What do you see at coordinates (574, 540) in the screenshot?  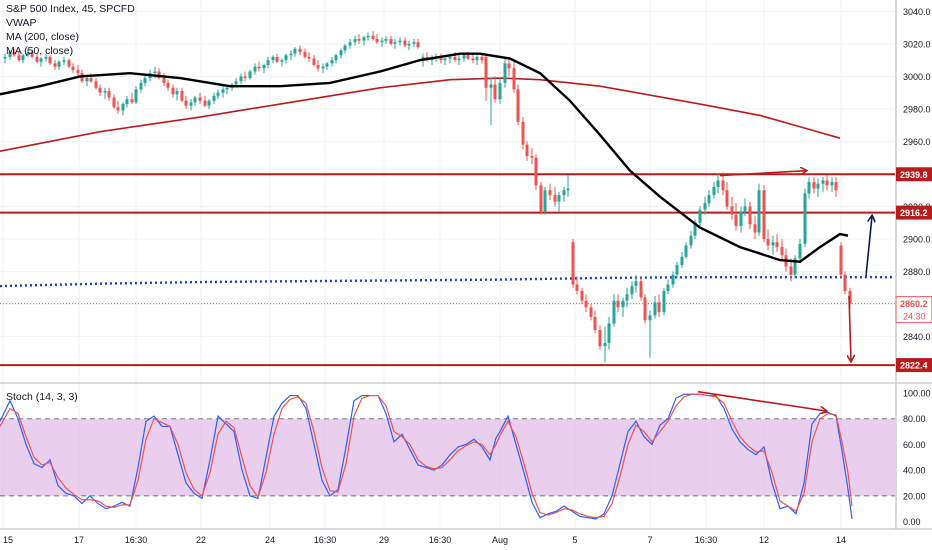 I see `time-tick-label: 5` at bounding box center [574, 540].